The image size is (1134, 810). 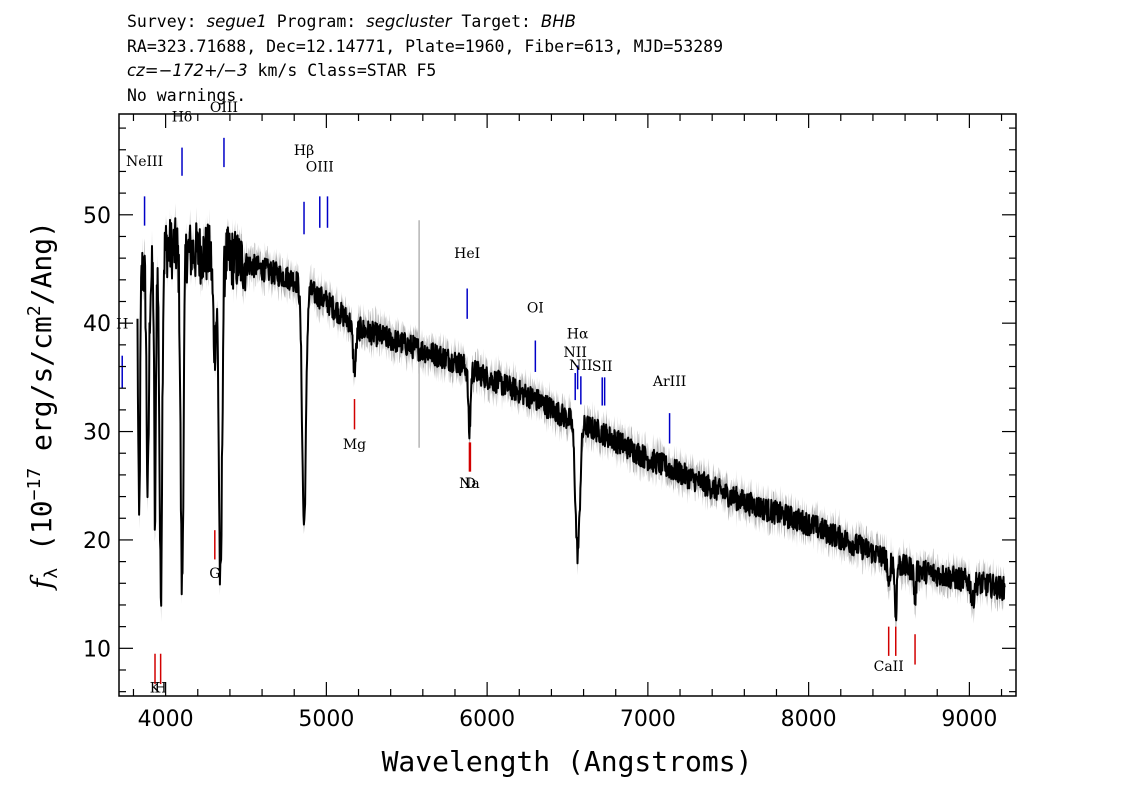 I want to click on emission-line-label: ArIII, so click(x=669, y=382).